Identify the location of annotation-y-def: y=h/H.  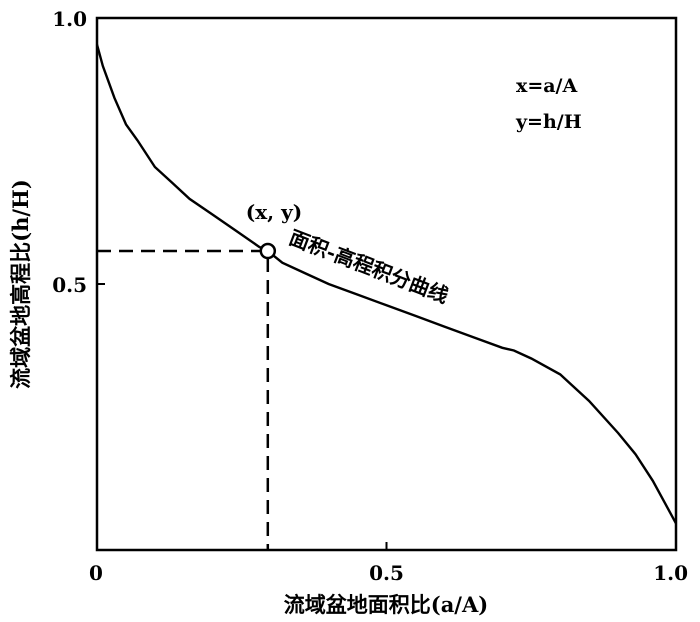
(548, 122).